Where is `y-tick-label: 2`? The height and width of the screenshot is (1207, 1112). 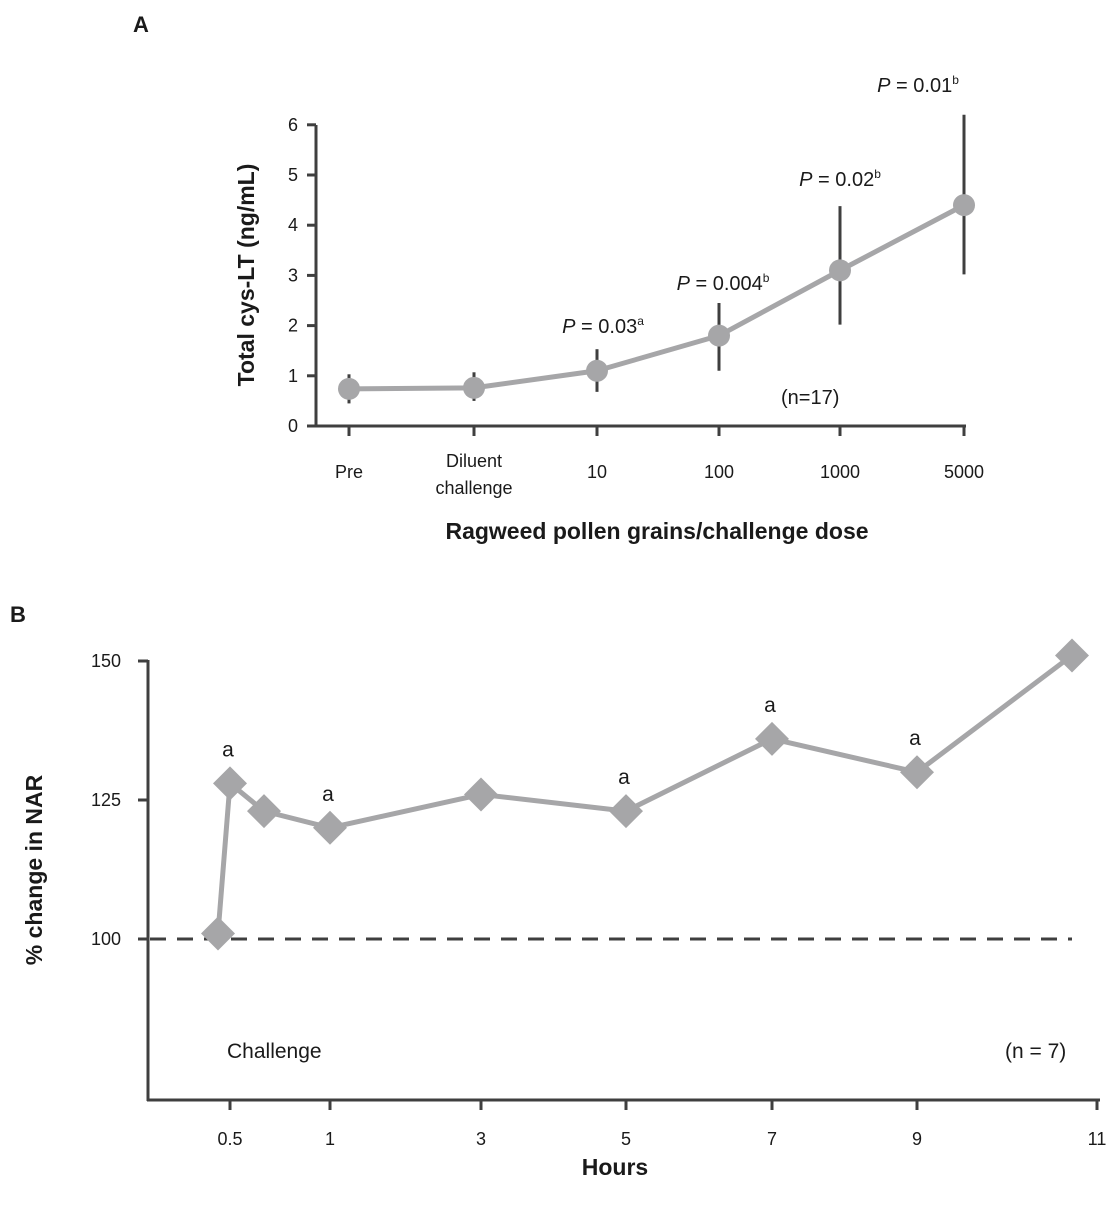 y-tick-label: 2 is located at coordinates (293, 326).